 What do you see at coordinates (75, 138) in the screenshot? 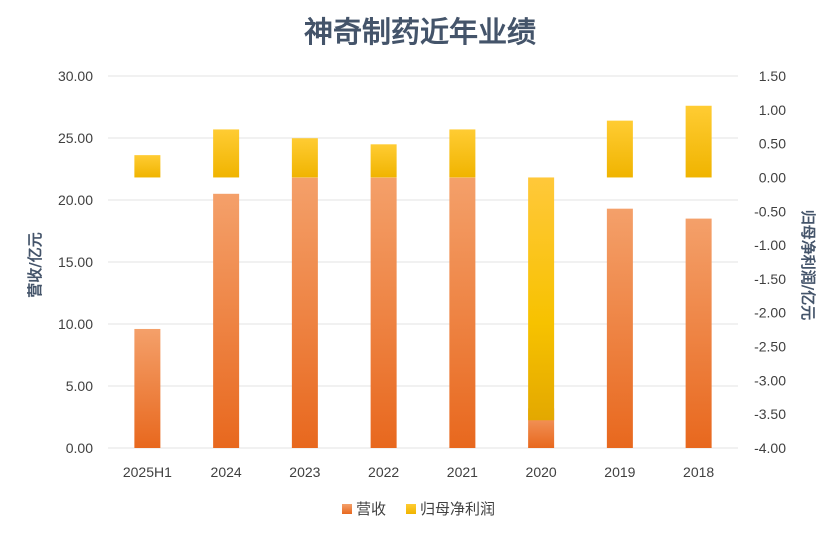
I see `left-tick-label: 25.00` at bounding box center [75, 138].